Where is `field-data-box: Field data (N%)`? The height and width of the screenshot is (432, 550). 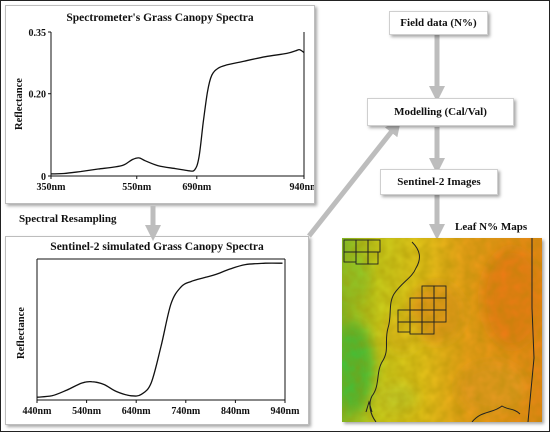
field-data-box: Field data (N%) is located at coordinates (438, 23).